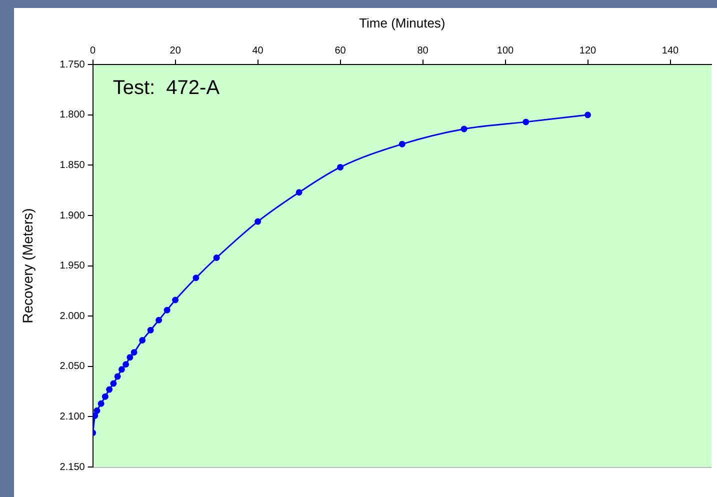 Image resolution: width=717 pixels, height=497 pixels. Describe the element at coordinates (27, 266) in the screenshot. I see `y-axis-title: Recovery (Meters)` at that location.